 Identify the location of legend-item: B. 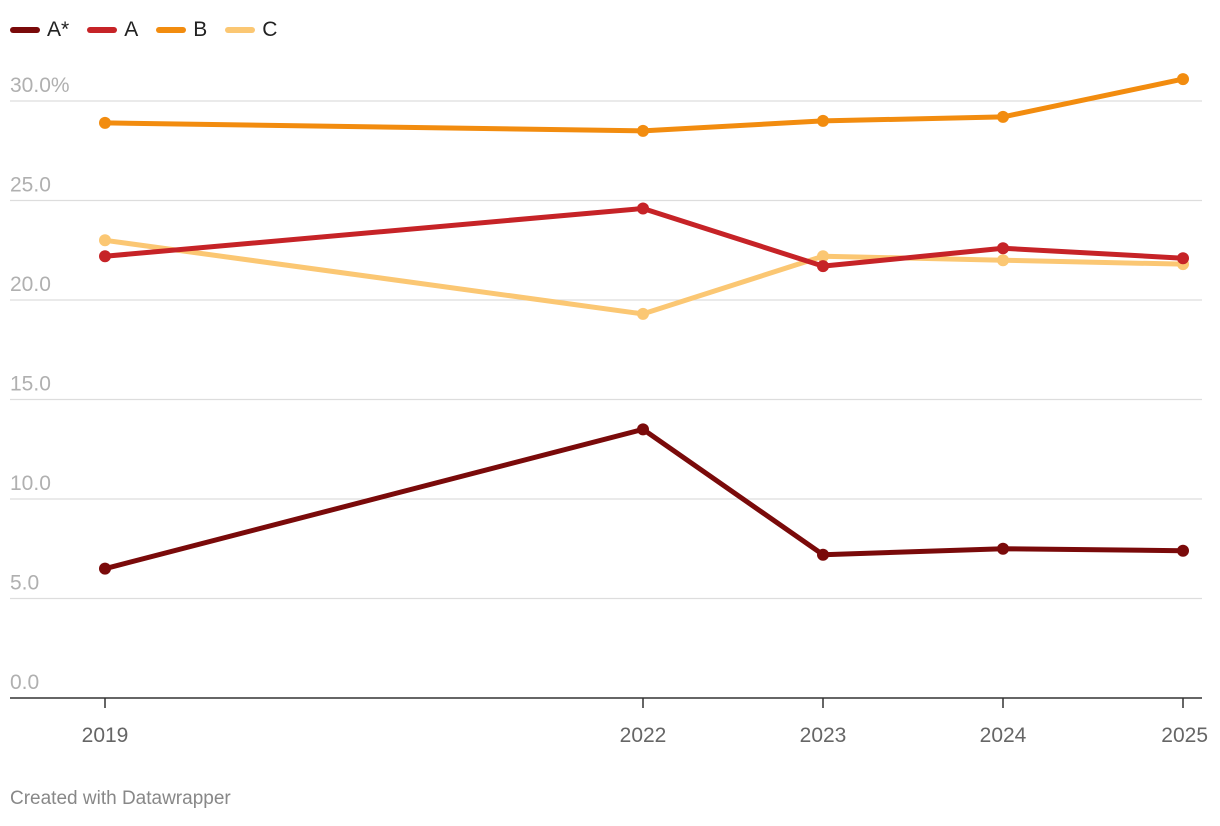
(181, 30).